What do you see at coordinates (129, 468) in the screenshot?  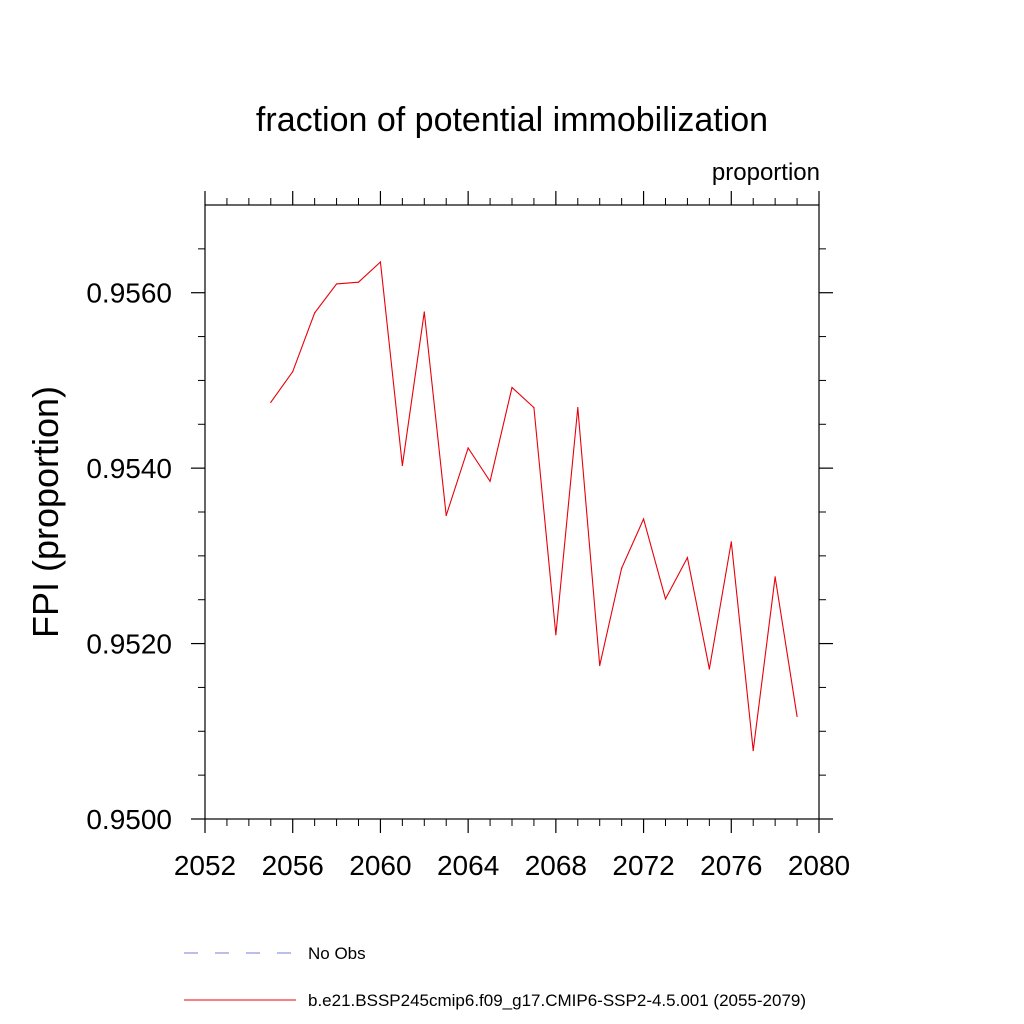 I see `y-tick-label: 0.9540` at bounding box center [129, 468].